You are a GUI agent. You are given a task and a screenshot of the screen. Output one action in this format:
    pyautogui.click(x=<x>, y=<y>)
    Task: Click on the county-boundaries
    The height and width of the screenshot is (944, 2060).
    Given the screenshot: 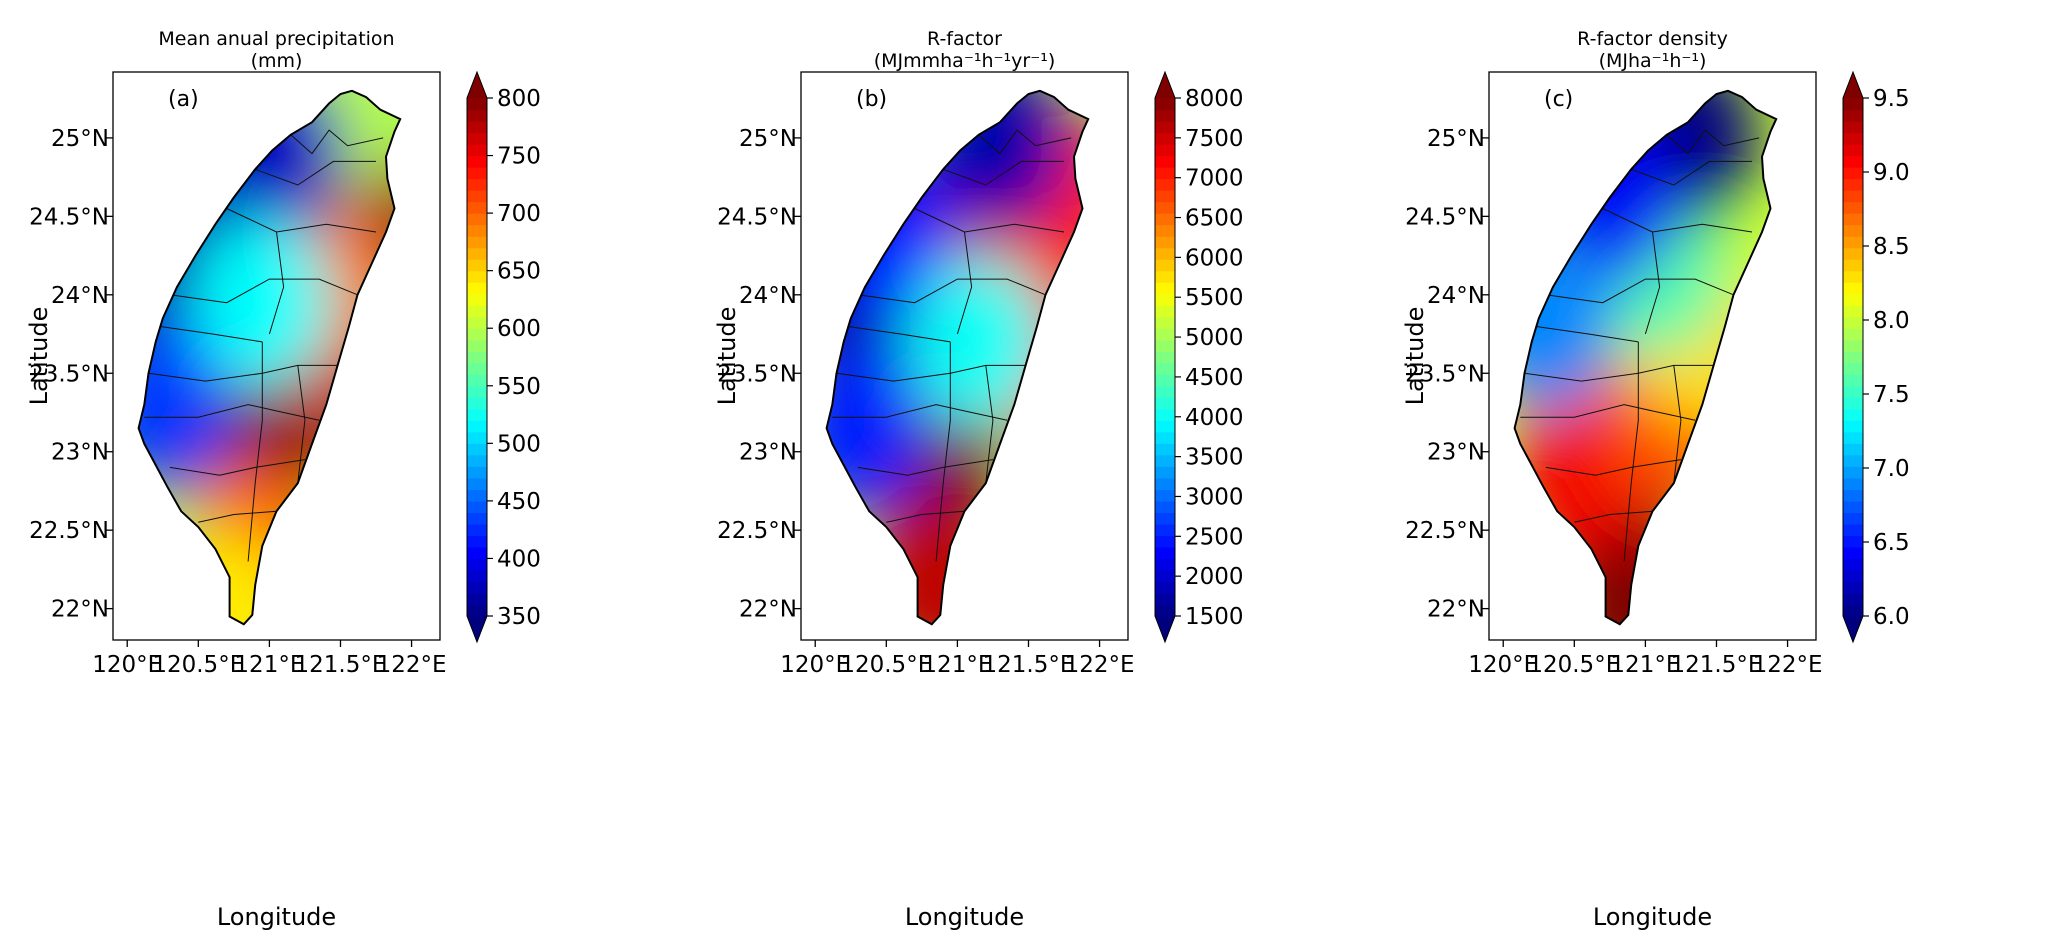 What is the action you would take?
    pyautogui.click(x=1640, y=345)
    